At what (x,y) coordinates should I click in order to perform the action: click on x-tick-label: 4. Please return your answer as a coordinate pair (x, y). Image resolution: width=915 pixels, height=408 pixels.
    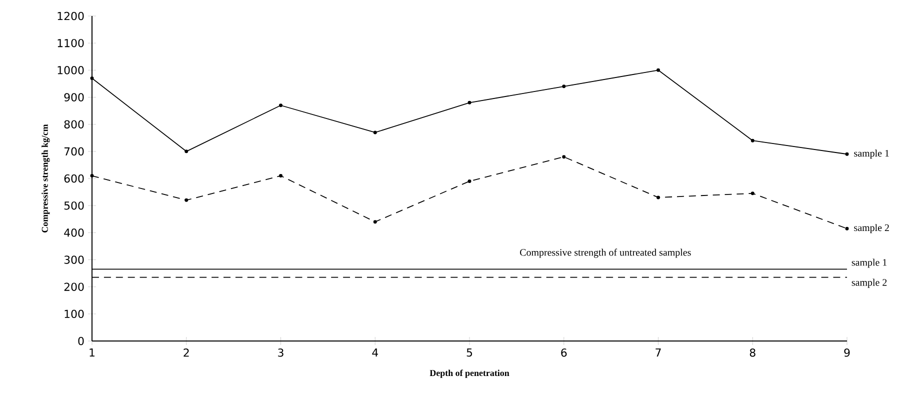
    Looking at the image, I should click on (375, 352).